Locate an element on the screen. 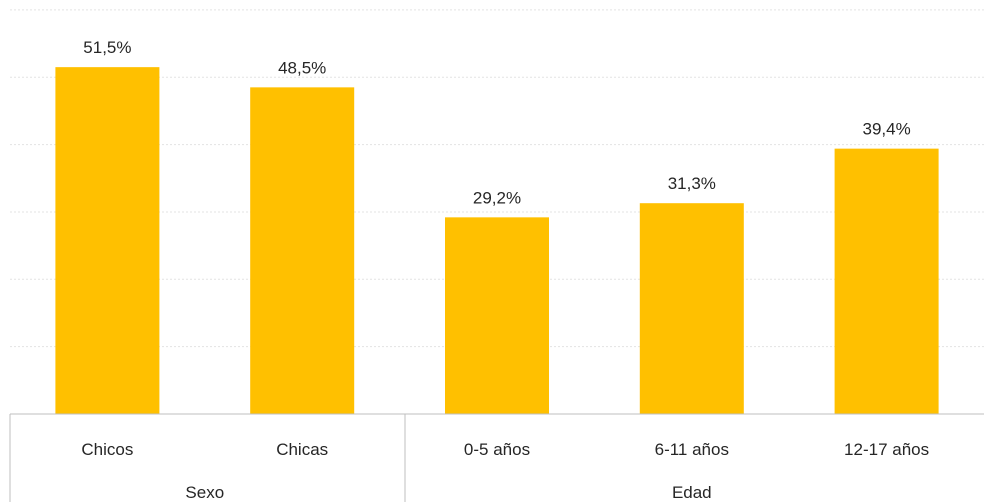 The height and width of the screenshot is (502, 984). value-label: 31,3% is located at coordinates (692, 183).